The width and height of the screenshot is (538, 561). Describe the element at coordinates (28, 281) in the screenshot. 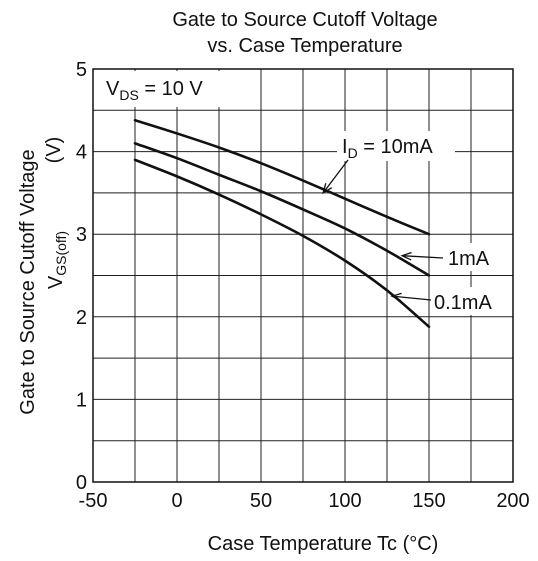

I see `y-axis-label: Gate to Source Cutoff Voltage` at that location.